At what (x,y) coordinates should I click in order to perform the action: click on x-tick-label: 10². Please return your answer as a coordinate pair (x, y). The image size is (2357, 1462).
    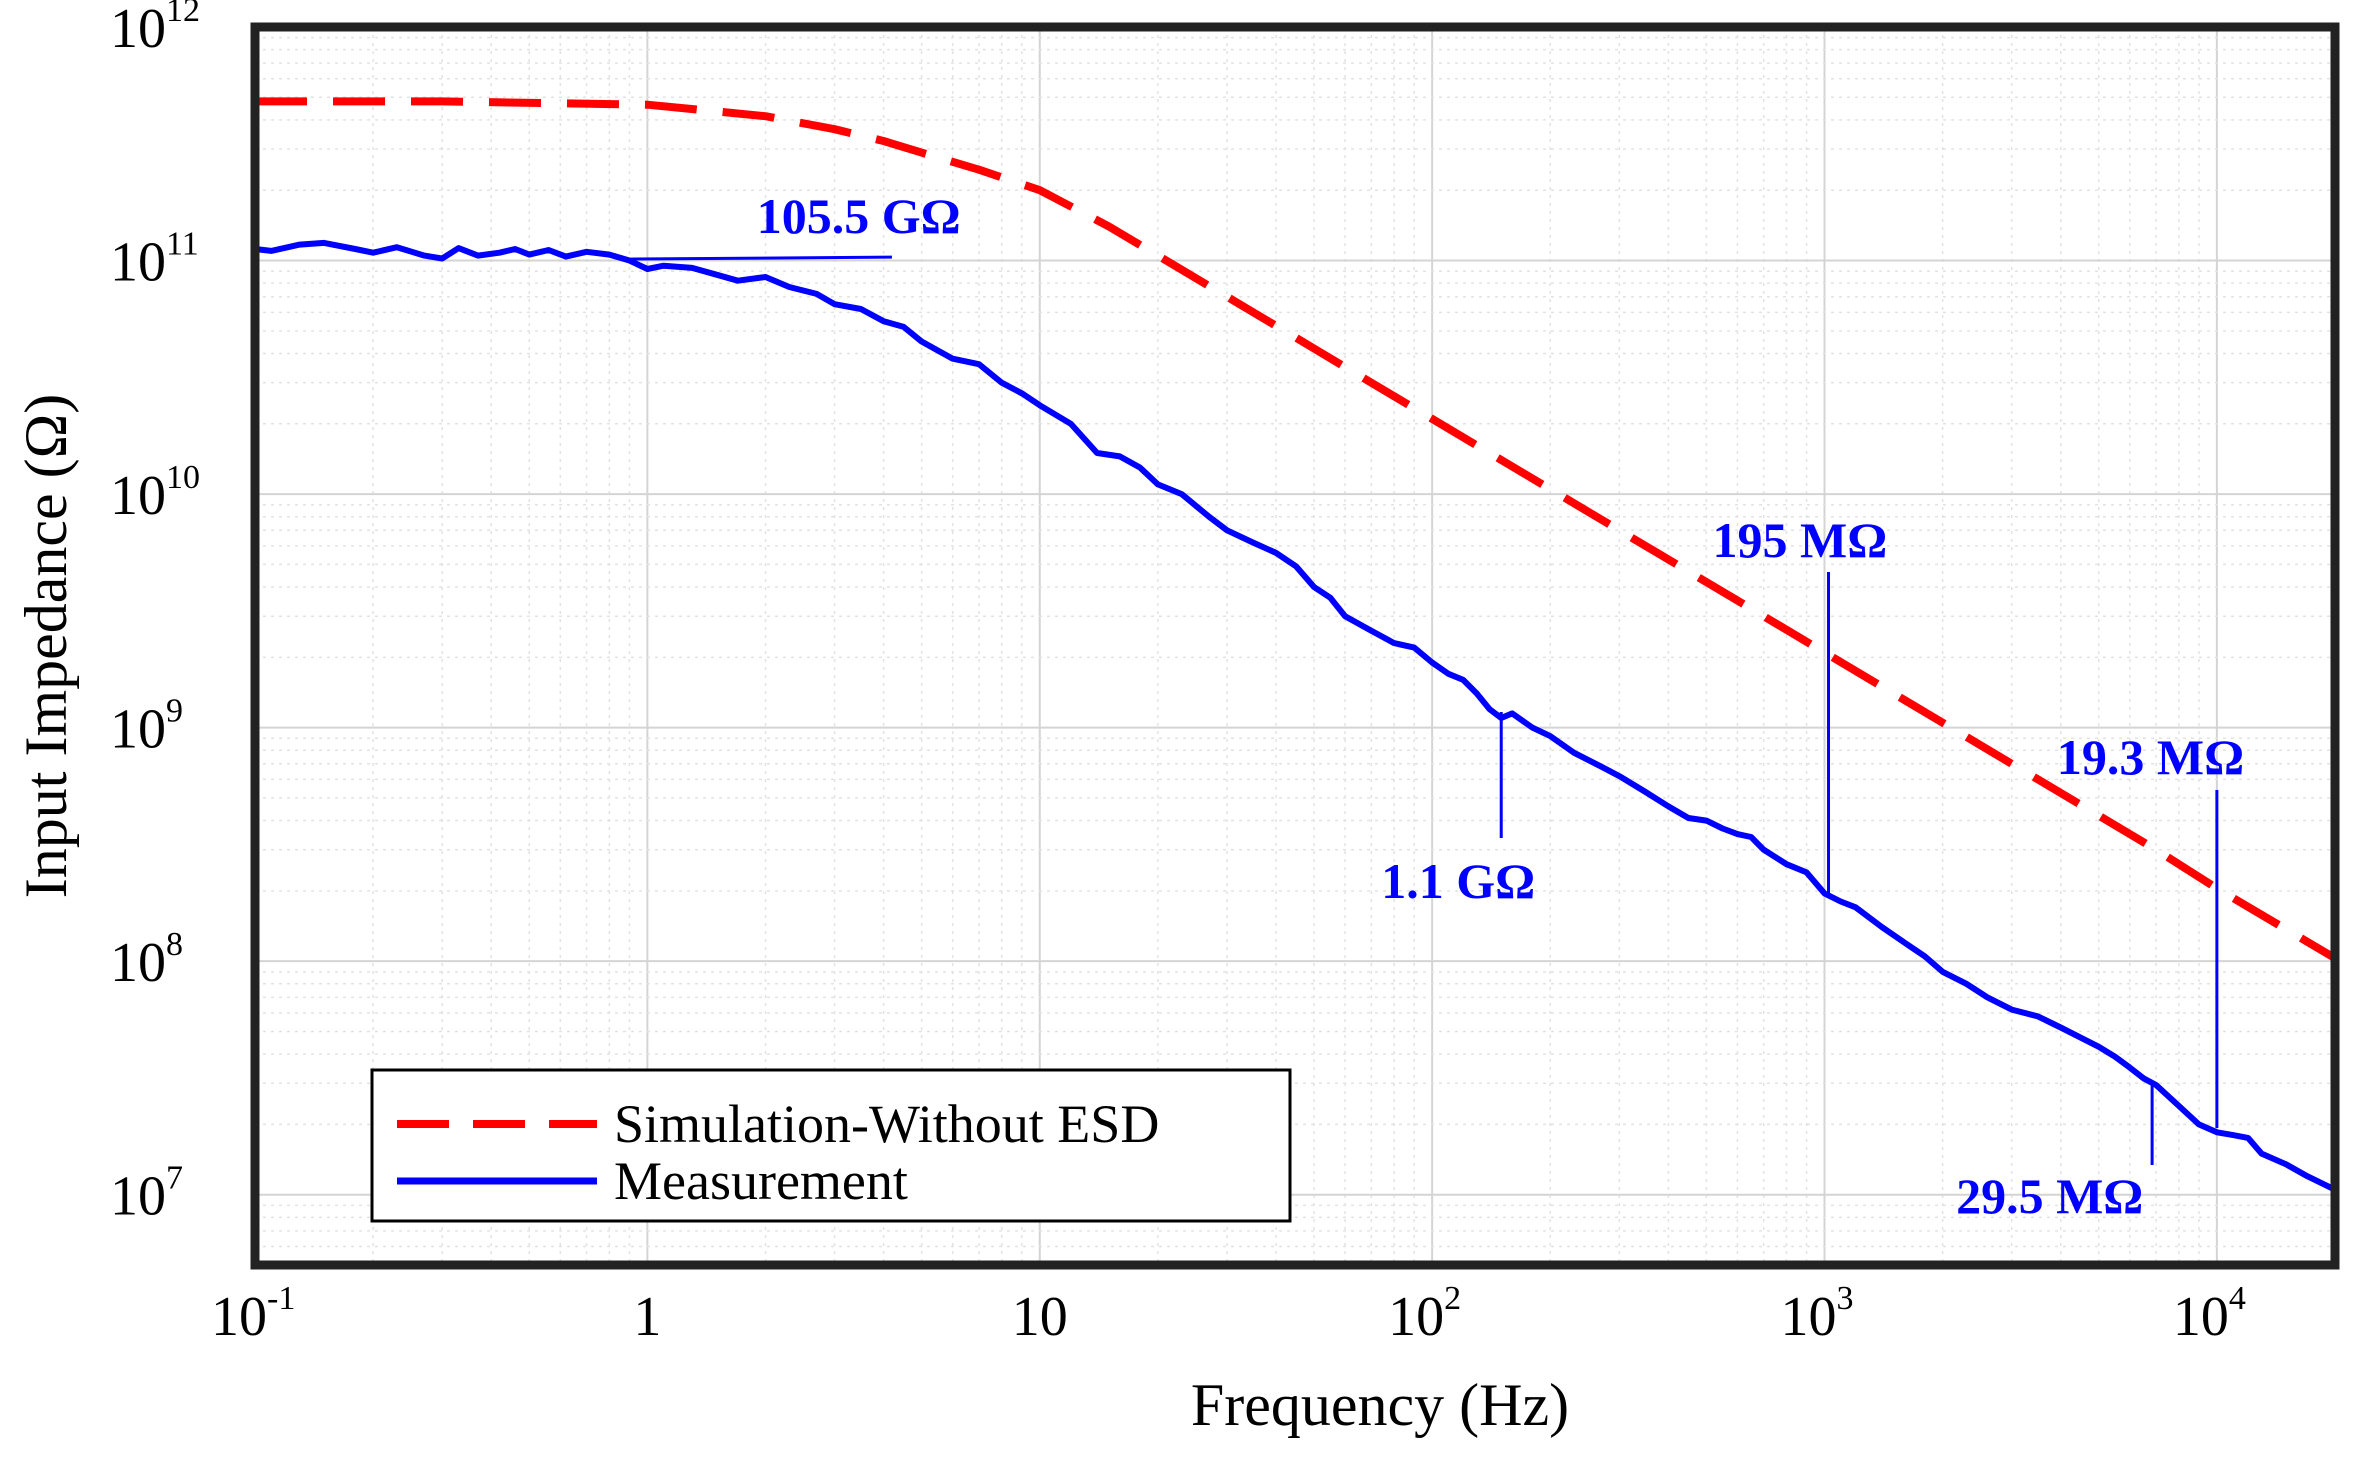
    Looking at the image, I should click on (1424, 1314).